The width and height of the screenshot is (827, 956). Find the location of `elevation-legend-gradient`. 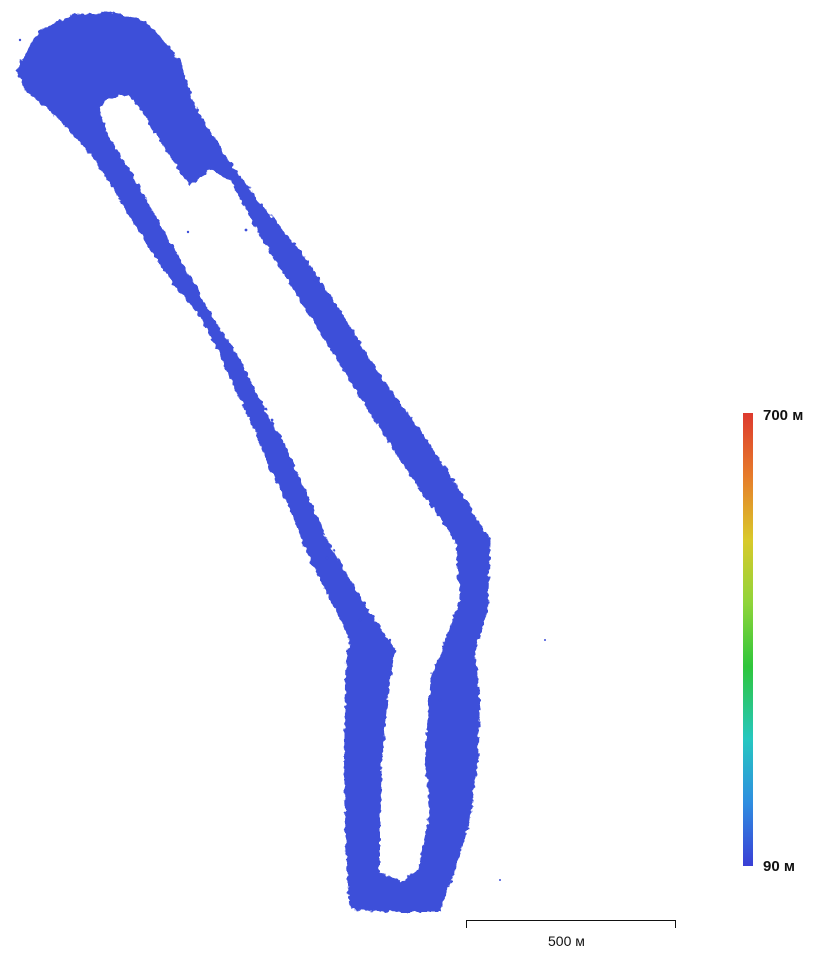

elevation-legend-gradient is located at coordinates (748, 639).